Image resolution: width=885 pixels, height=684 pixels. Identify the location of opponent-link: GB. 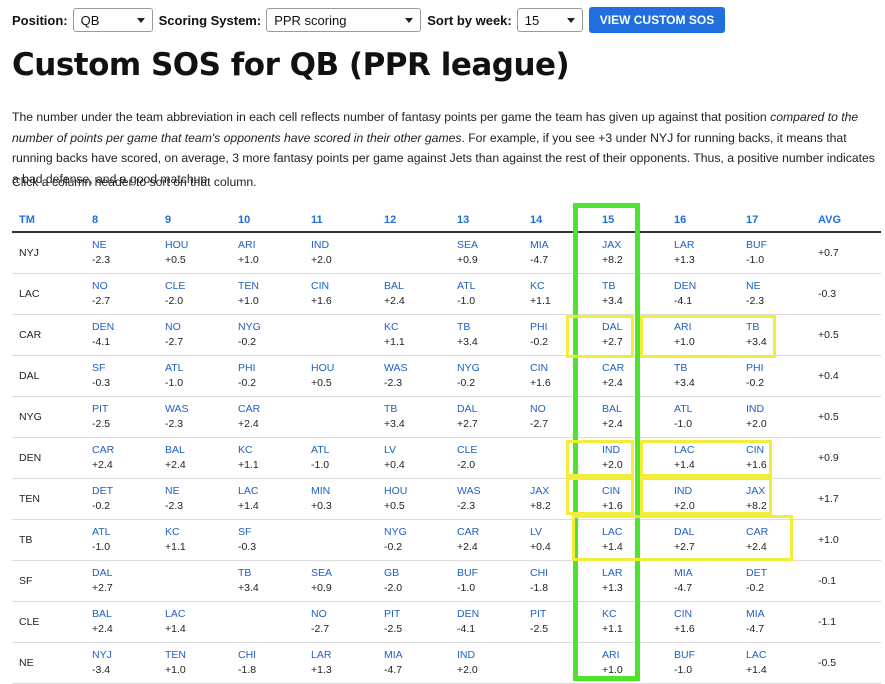
(392, 573).